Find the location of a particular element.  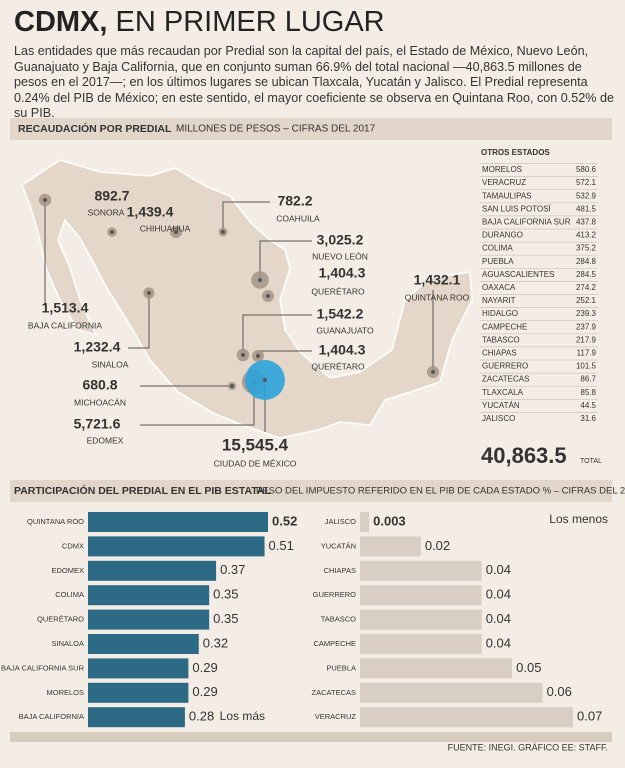

state-value: 274.2 is located at coordinates (586, 287).